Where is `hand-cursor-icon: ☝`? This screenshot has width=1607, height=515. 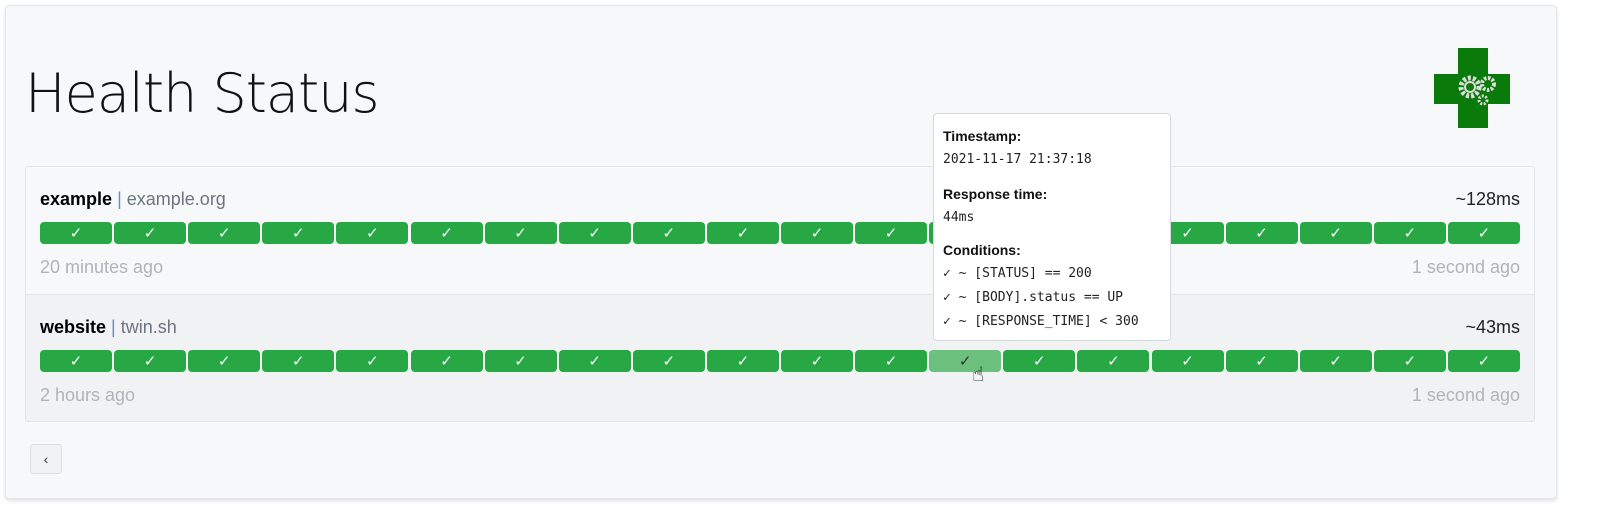 hand-cursor-icon: ☝ is located at coordinates (978, 375).